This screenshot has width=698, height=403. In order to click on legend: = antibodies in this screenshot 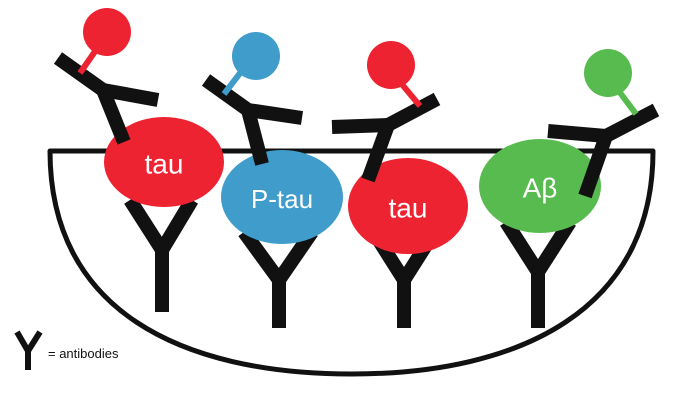, I will do `click(66, 350)`.